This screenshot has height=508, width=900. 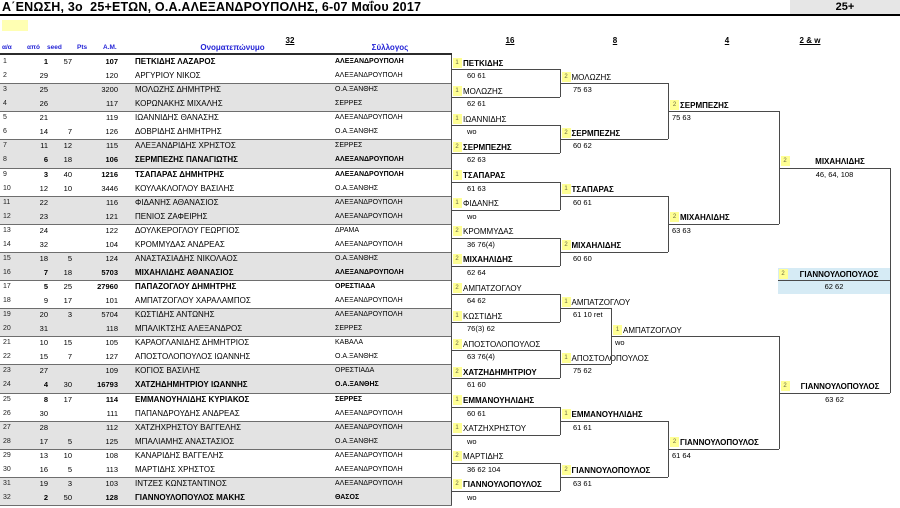 I want to click on match-score: 61 61, so click(x=582, y=427).